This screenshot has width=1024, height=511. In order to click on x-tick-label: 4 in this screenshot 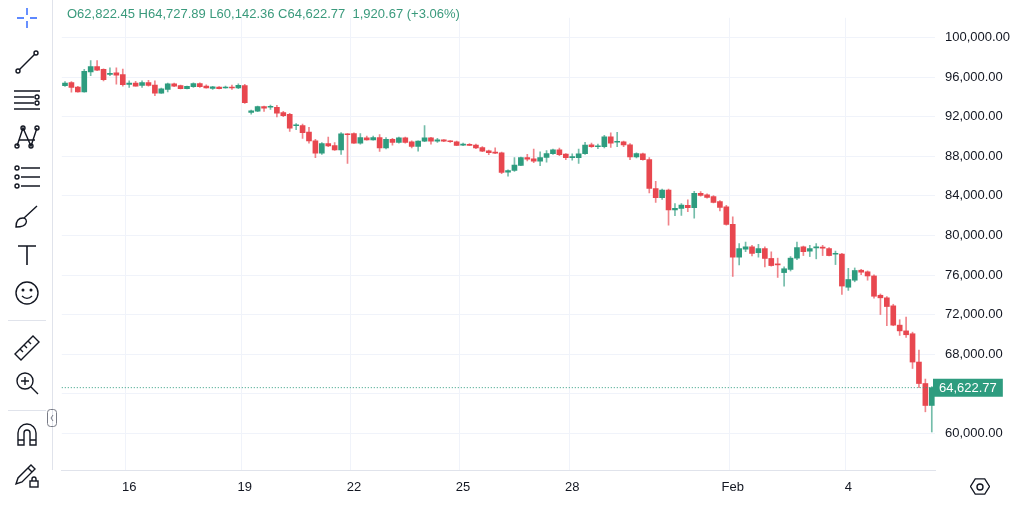, I will do `click(848, 487)`.